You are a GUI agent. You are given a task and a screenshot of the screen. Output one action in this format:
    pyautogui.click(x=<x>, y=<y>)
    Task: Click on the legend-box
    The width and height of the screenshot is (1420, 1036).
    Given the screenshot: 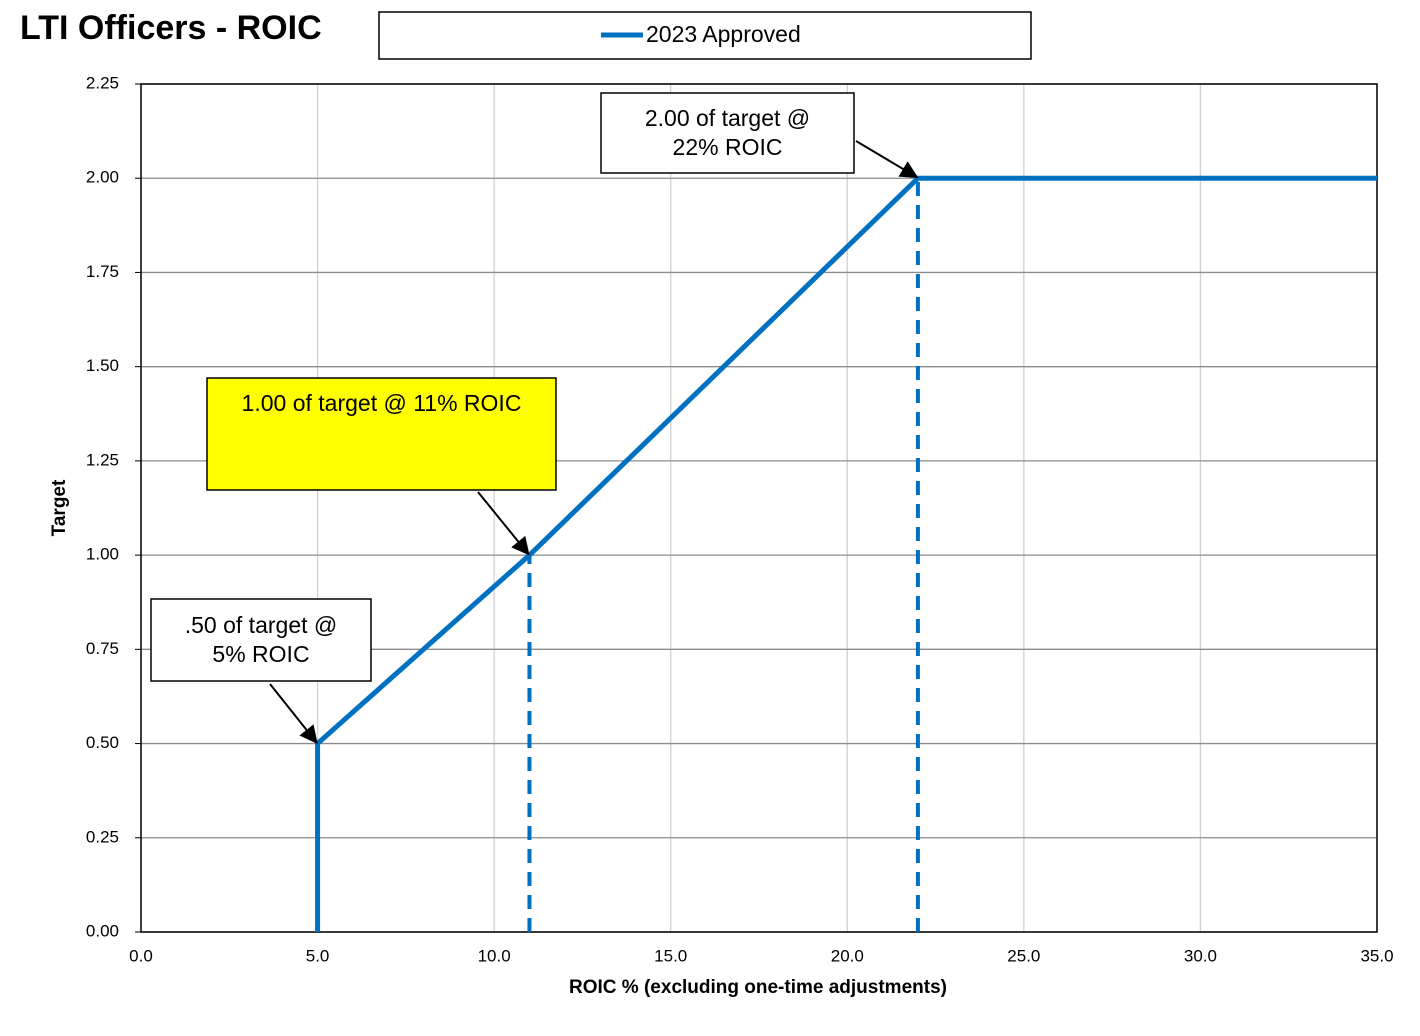 What is the action you would take?
    pyautogui.click(x=705, y=35)
    